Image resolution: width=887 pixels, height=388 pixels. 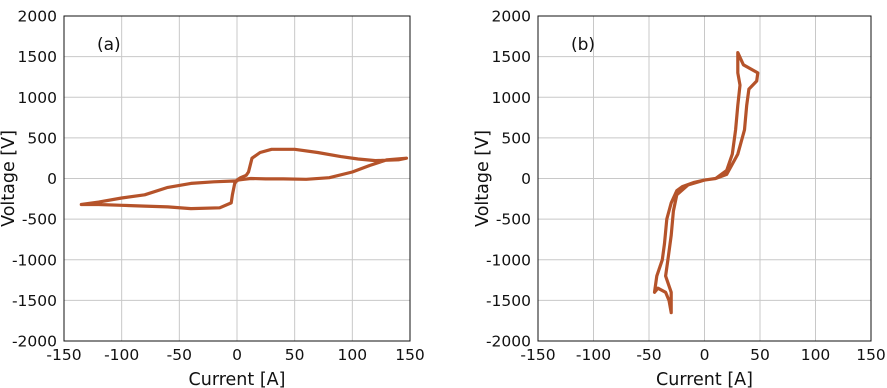 What do you see at coordinates (583, 45) in the screenshot?
I see `panel-label: (b)` at bounding box center [583, 45].